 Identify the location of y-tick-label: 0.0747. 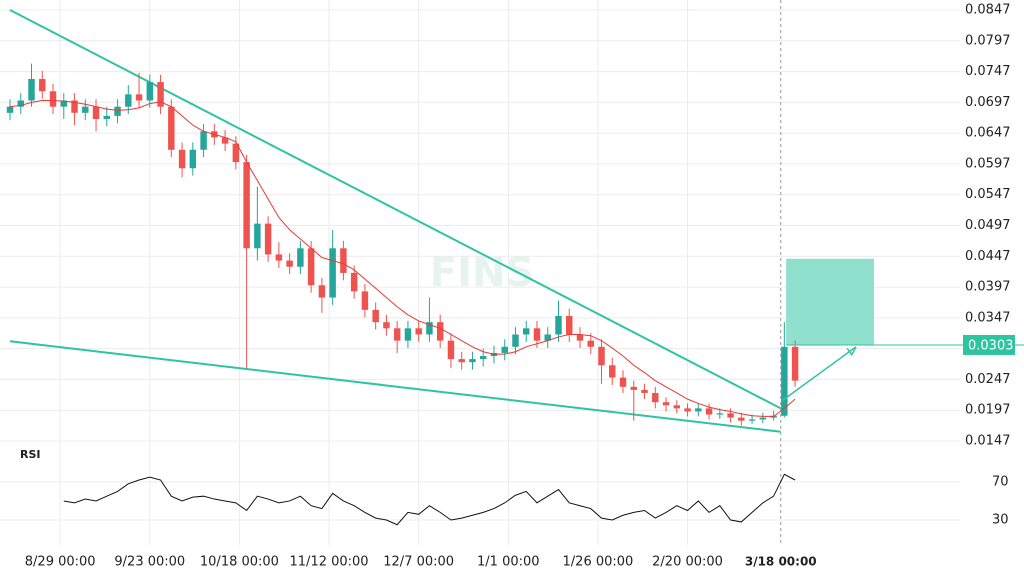
(988, 71).